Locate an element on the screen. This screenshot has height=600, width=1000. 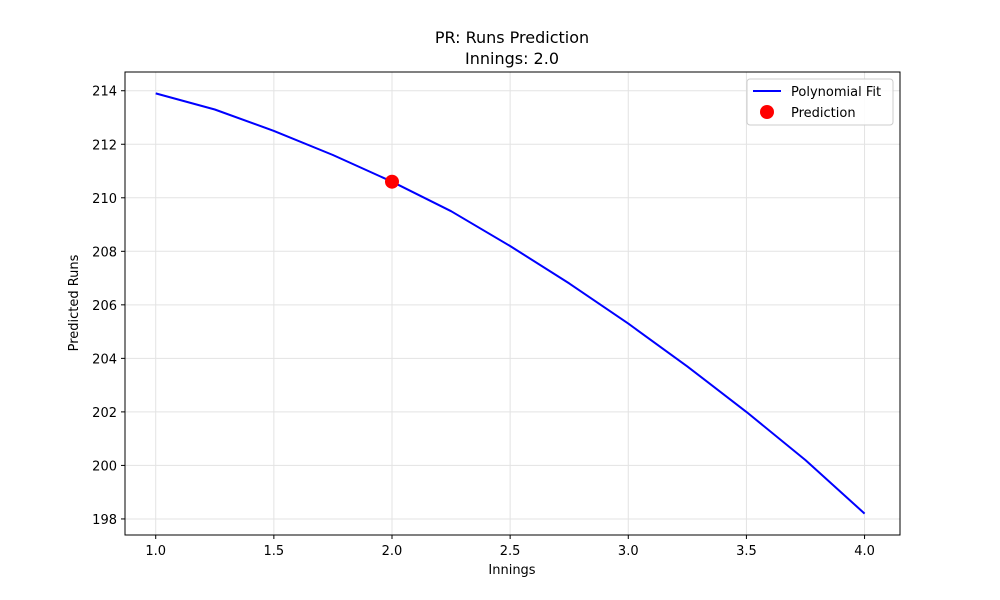
legend-marker-swatch is located at coordinates (767, 112).